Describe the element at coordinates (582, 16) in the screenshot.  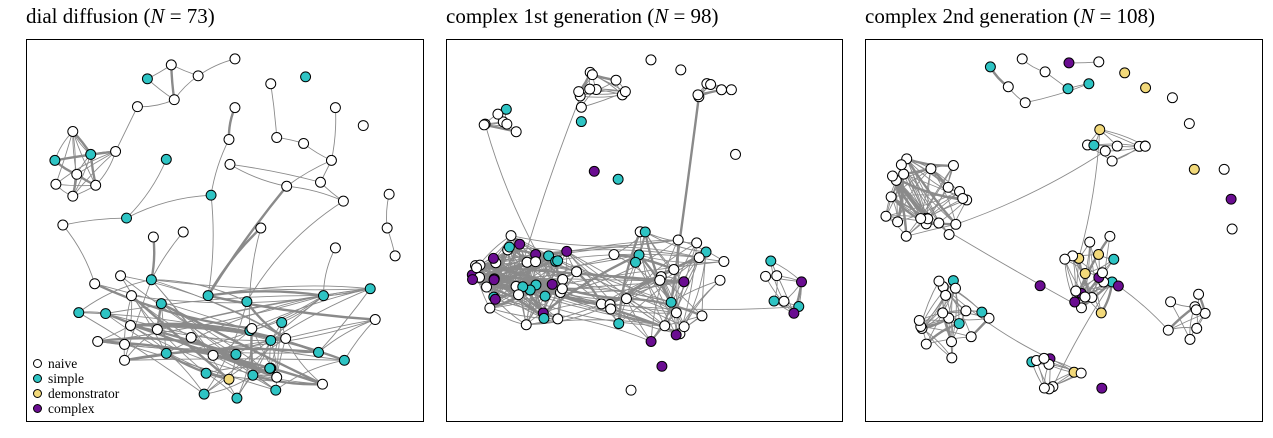
I see `panel-title-complex-1st-generation: complex 1st generation (N = 98)` at that location.